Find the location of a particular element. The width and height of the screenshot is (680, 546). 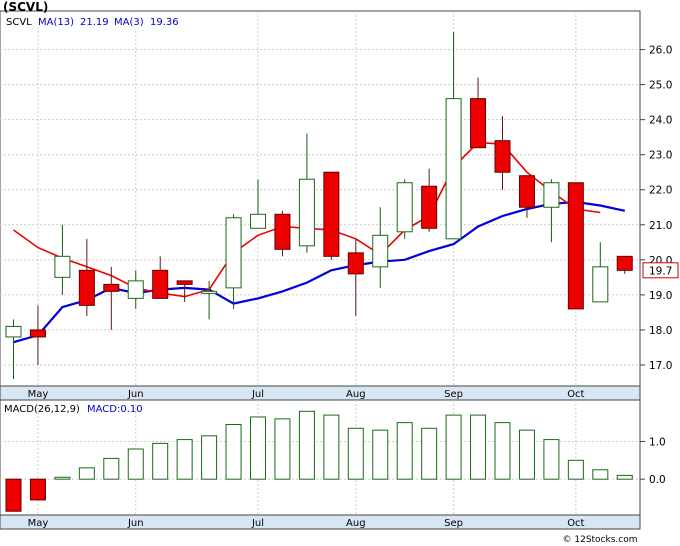

bottom-month-label: Sep is located at coordinates (453, 523).